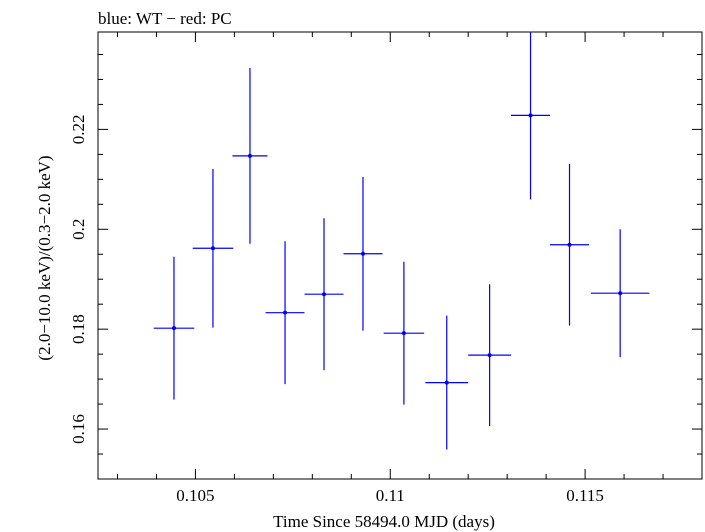 This screenshot has width=705, height=532. What do you see at coordinates (585, 495) in the screenshot?
I see `x-tick-label: 0.115` at bounding box center [585, 495].